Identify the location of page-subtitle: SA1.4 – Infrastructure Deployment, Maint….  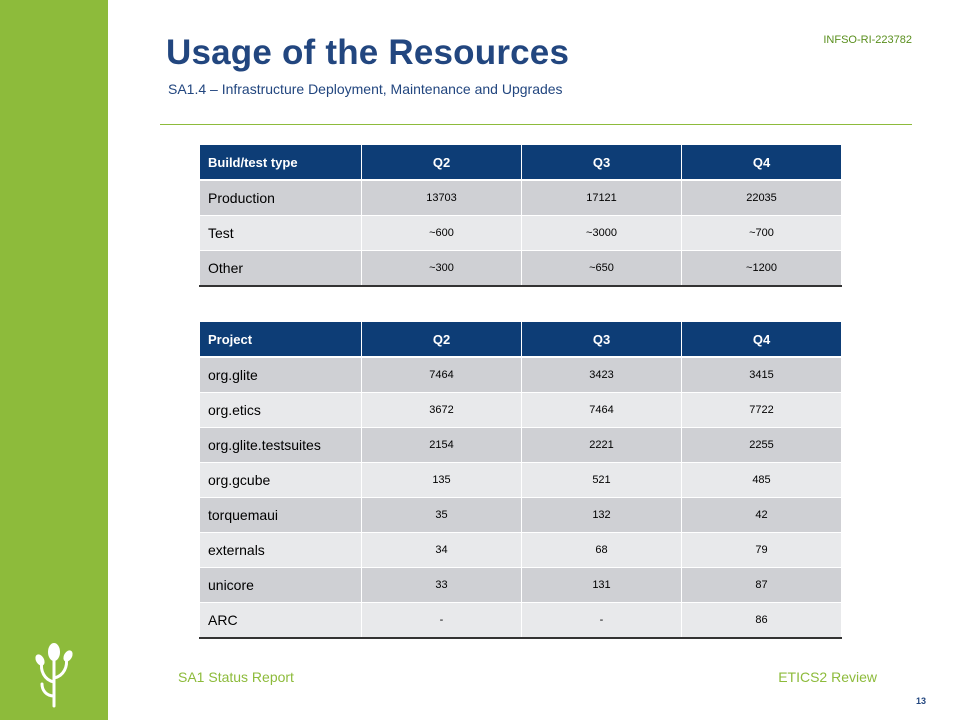
(365, 89).